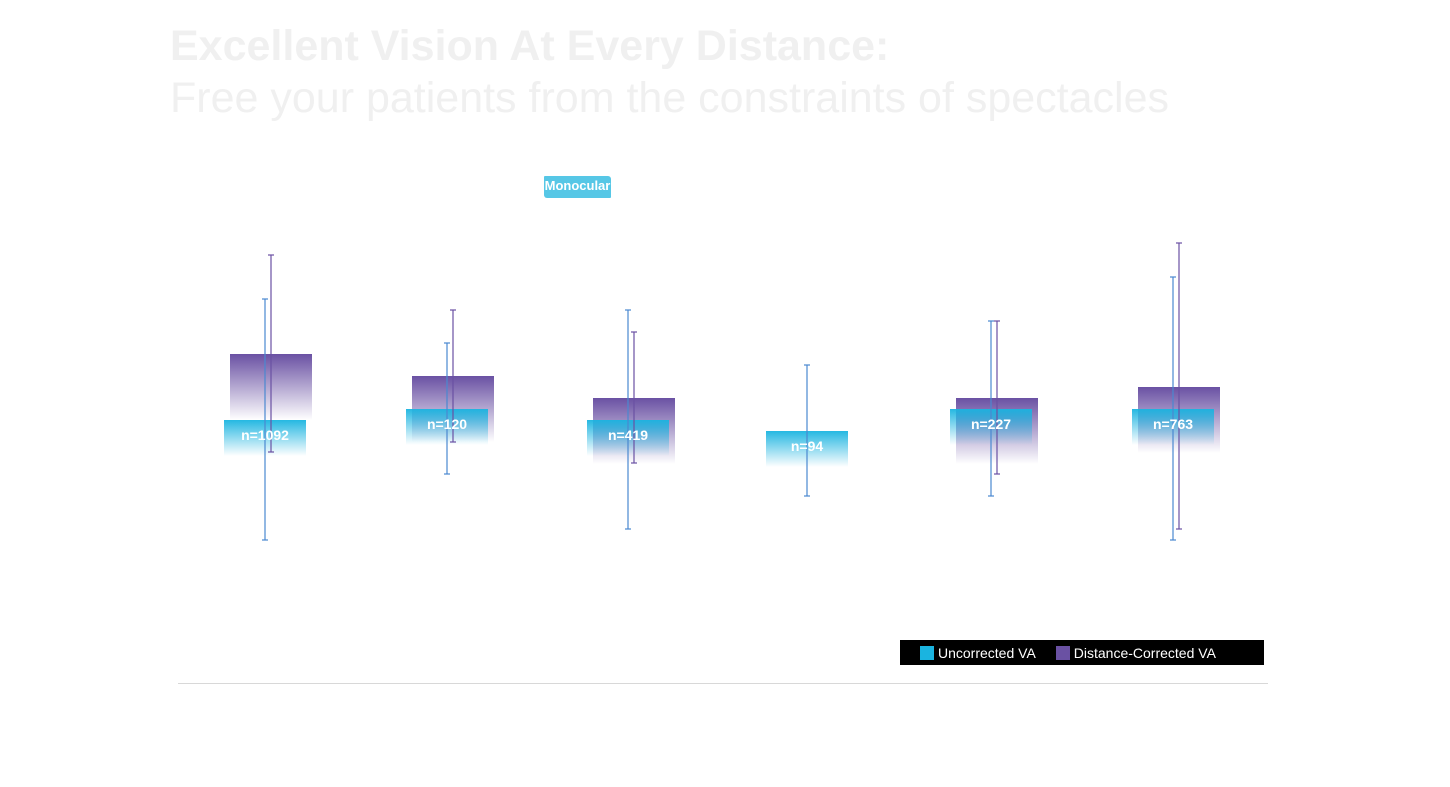 Image resolution: width=1450 pixels, height=787 pixels. What do you see at coordinates (723, 683) in the screenshot?
I see `divider` at bounding box center [723, 683].